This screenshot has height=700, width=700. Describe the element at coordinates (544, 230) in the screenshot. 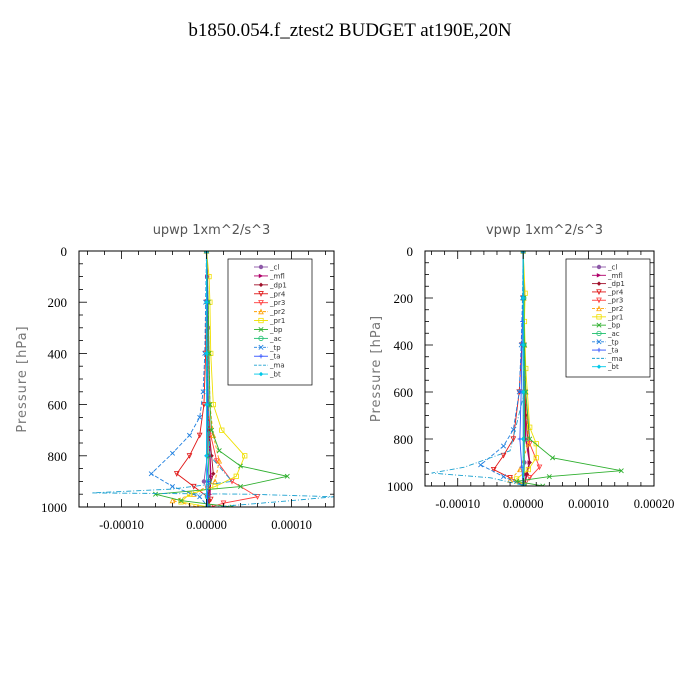

I see `panel-title: vpwp 1xm^2/s^3` at that location.